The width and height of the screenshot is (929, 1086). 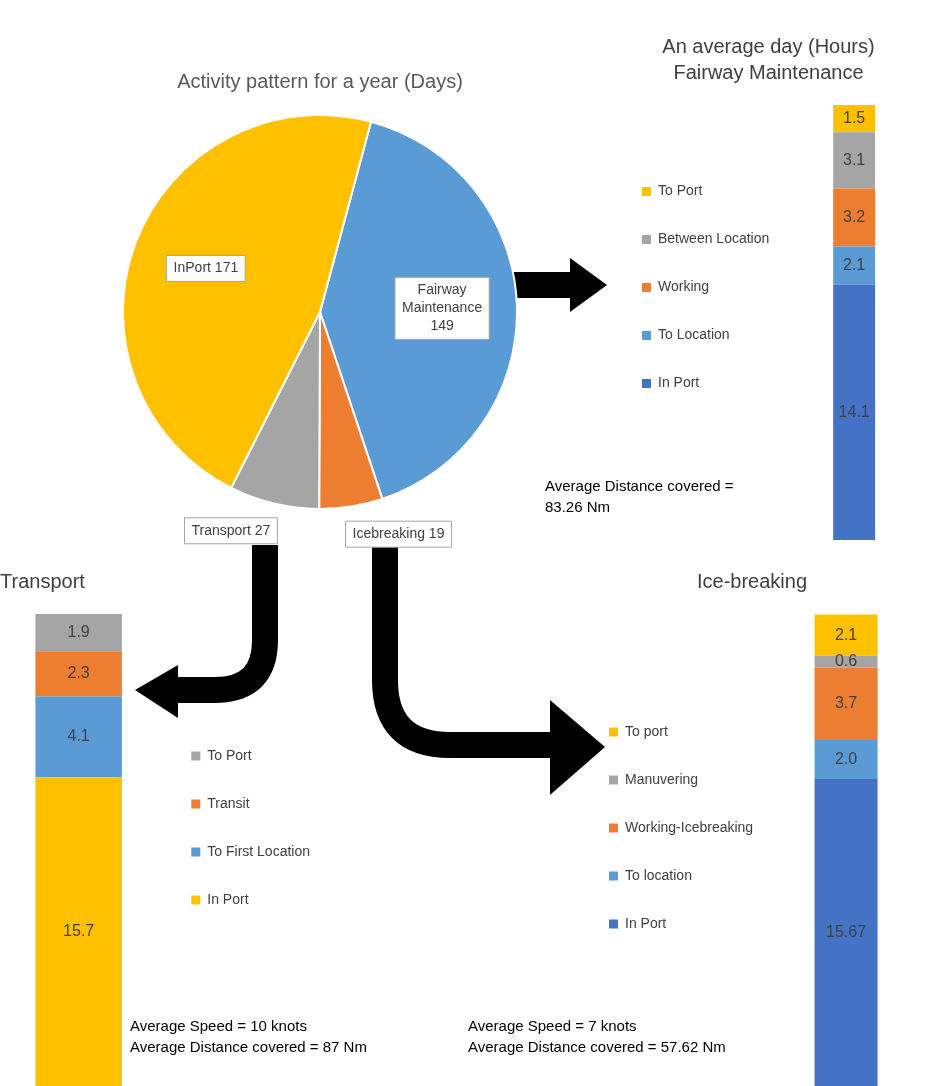 I want to click on chart-title: An average day (Hours), so click(x=768, y=45).